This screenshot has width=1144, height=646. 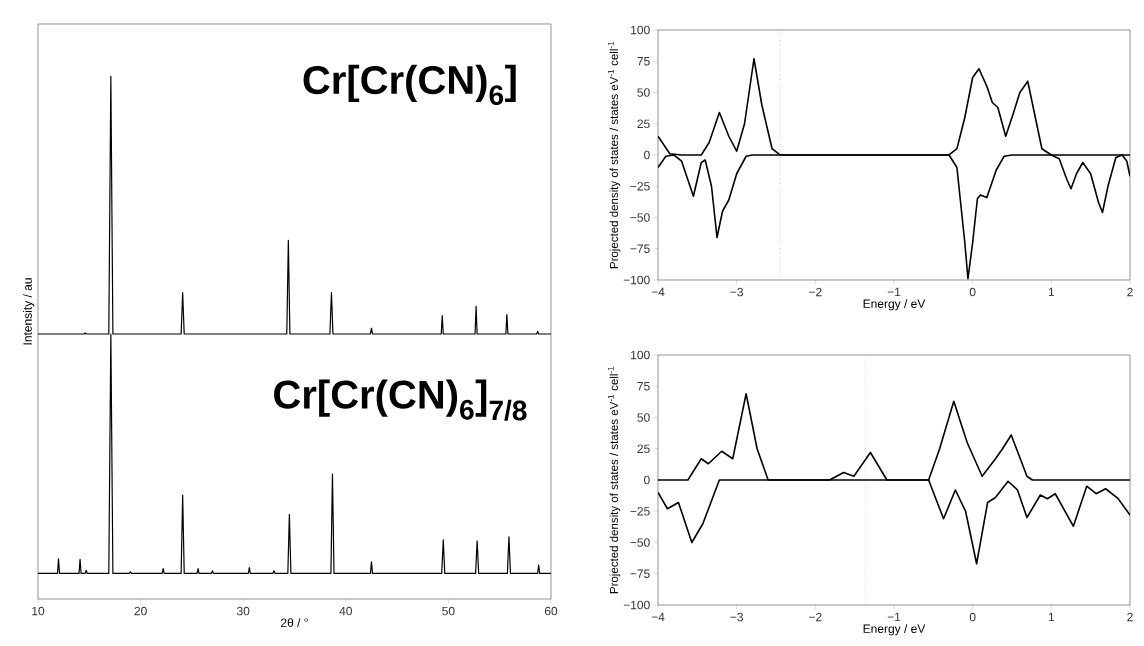 I want to click on x-tick-label: 20, so click(x=140, y=611).